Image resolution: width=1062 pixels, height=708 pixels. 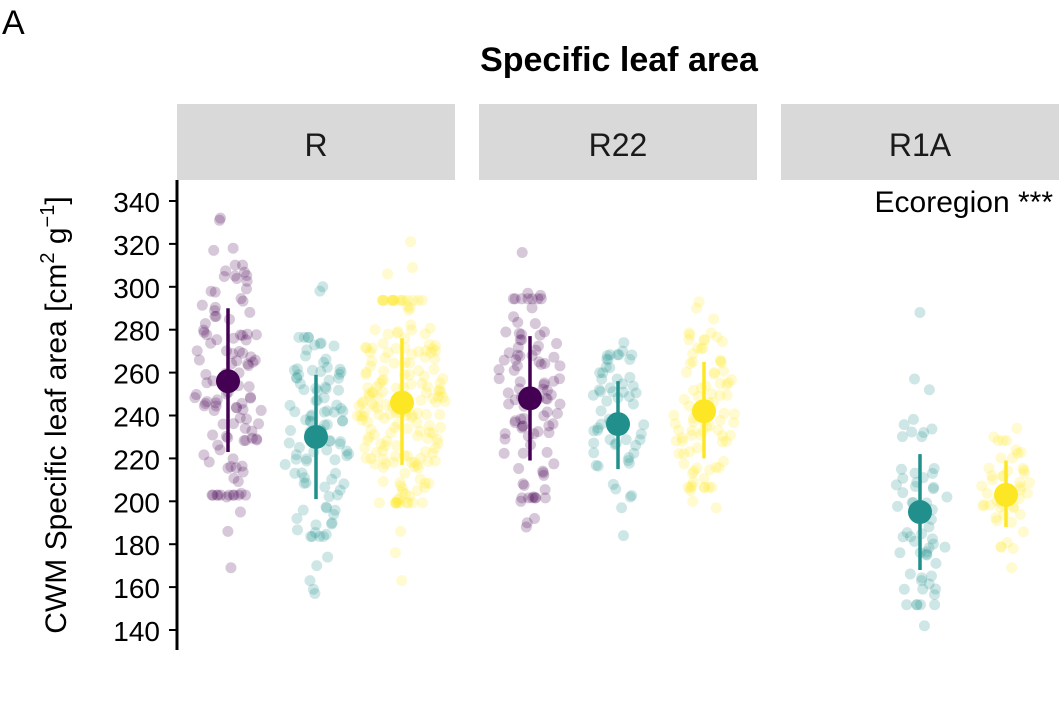 What do you see at coordinates (315, 145) in the screenshot?
I see `facet-strip-label: R` at bounding box center [315, 145].